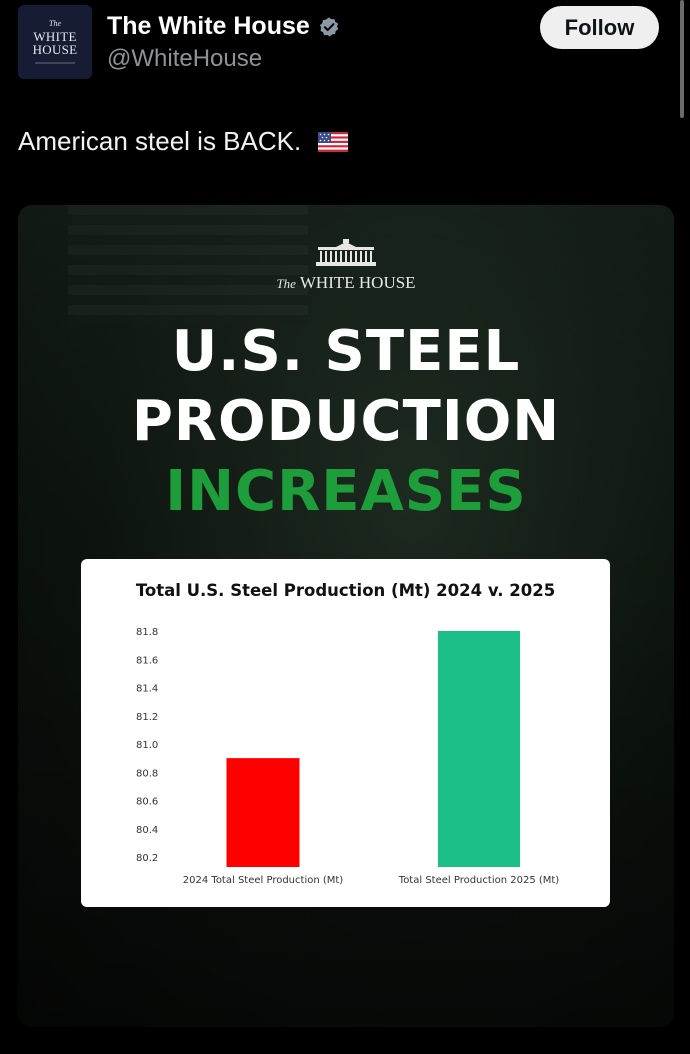 The image size is (690, 1054). I want to click on y-tick-label: 80.6, so click(147, 802).